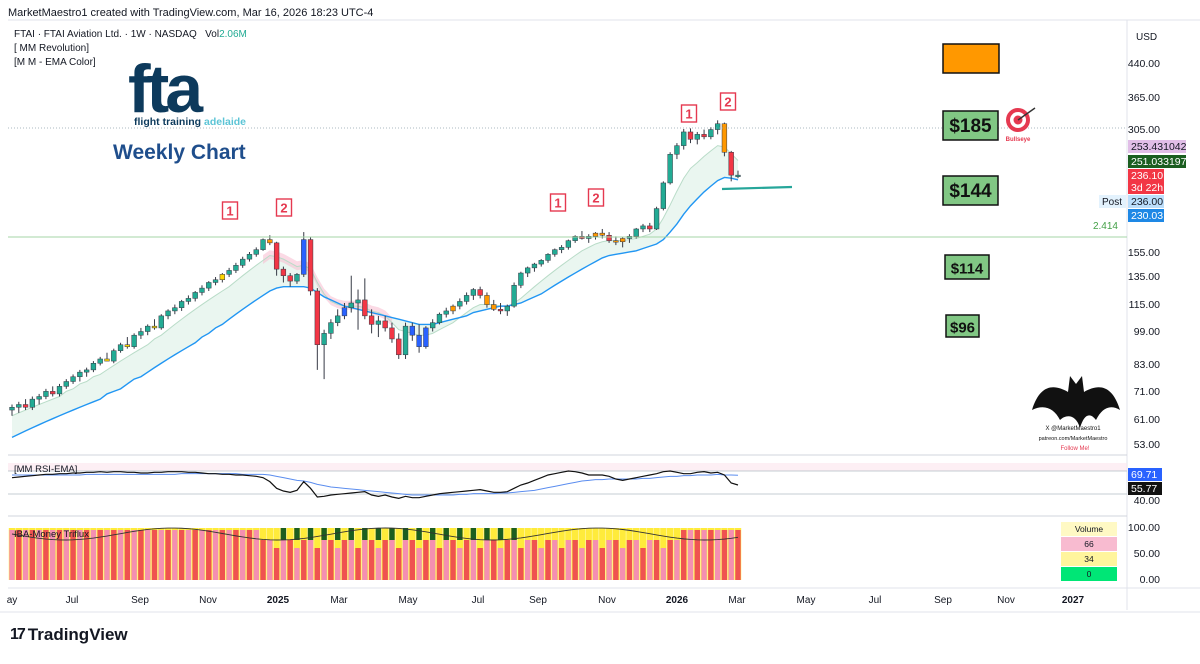 The width and height of the screenshot is (1200, 664). I want to click on flux-legend-bg, so click(1089, 544).